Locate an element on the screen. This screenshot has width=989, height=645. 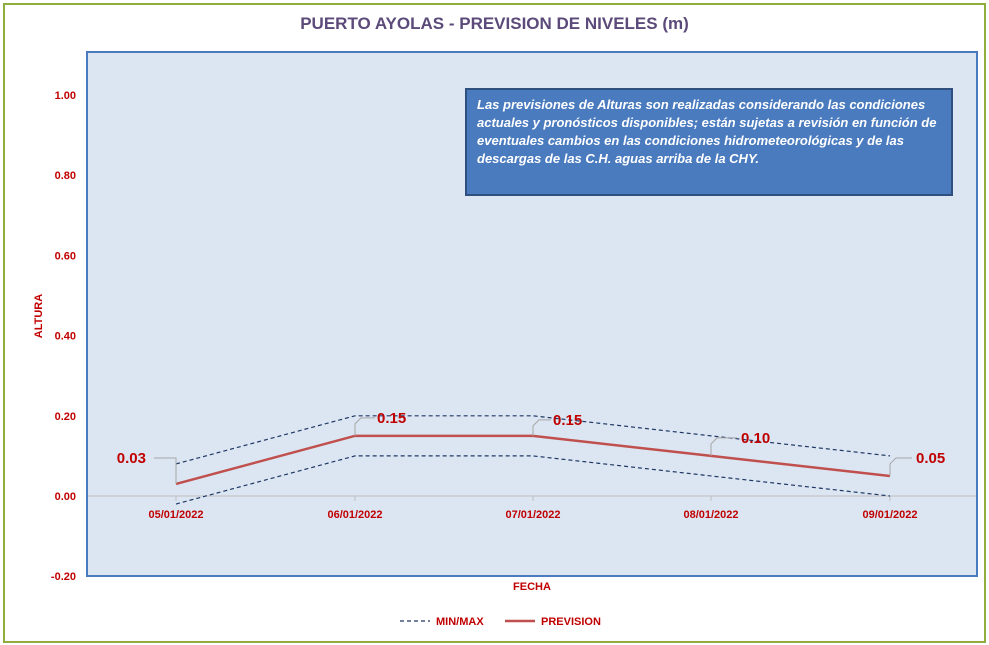
x-tick-label: 05/01/2022 is located at coordinates (175, 515).